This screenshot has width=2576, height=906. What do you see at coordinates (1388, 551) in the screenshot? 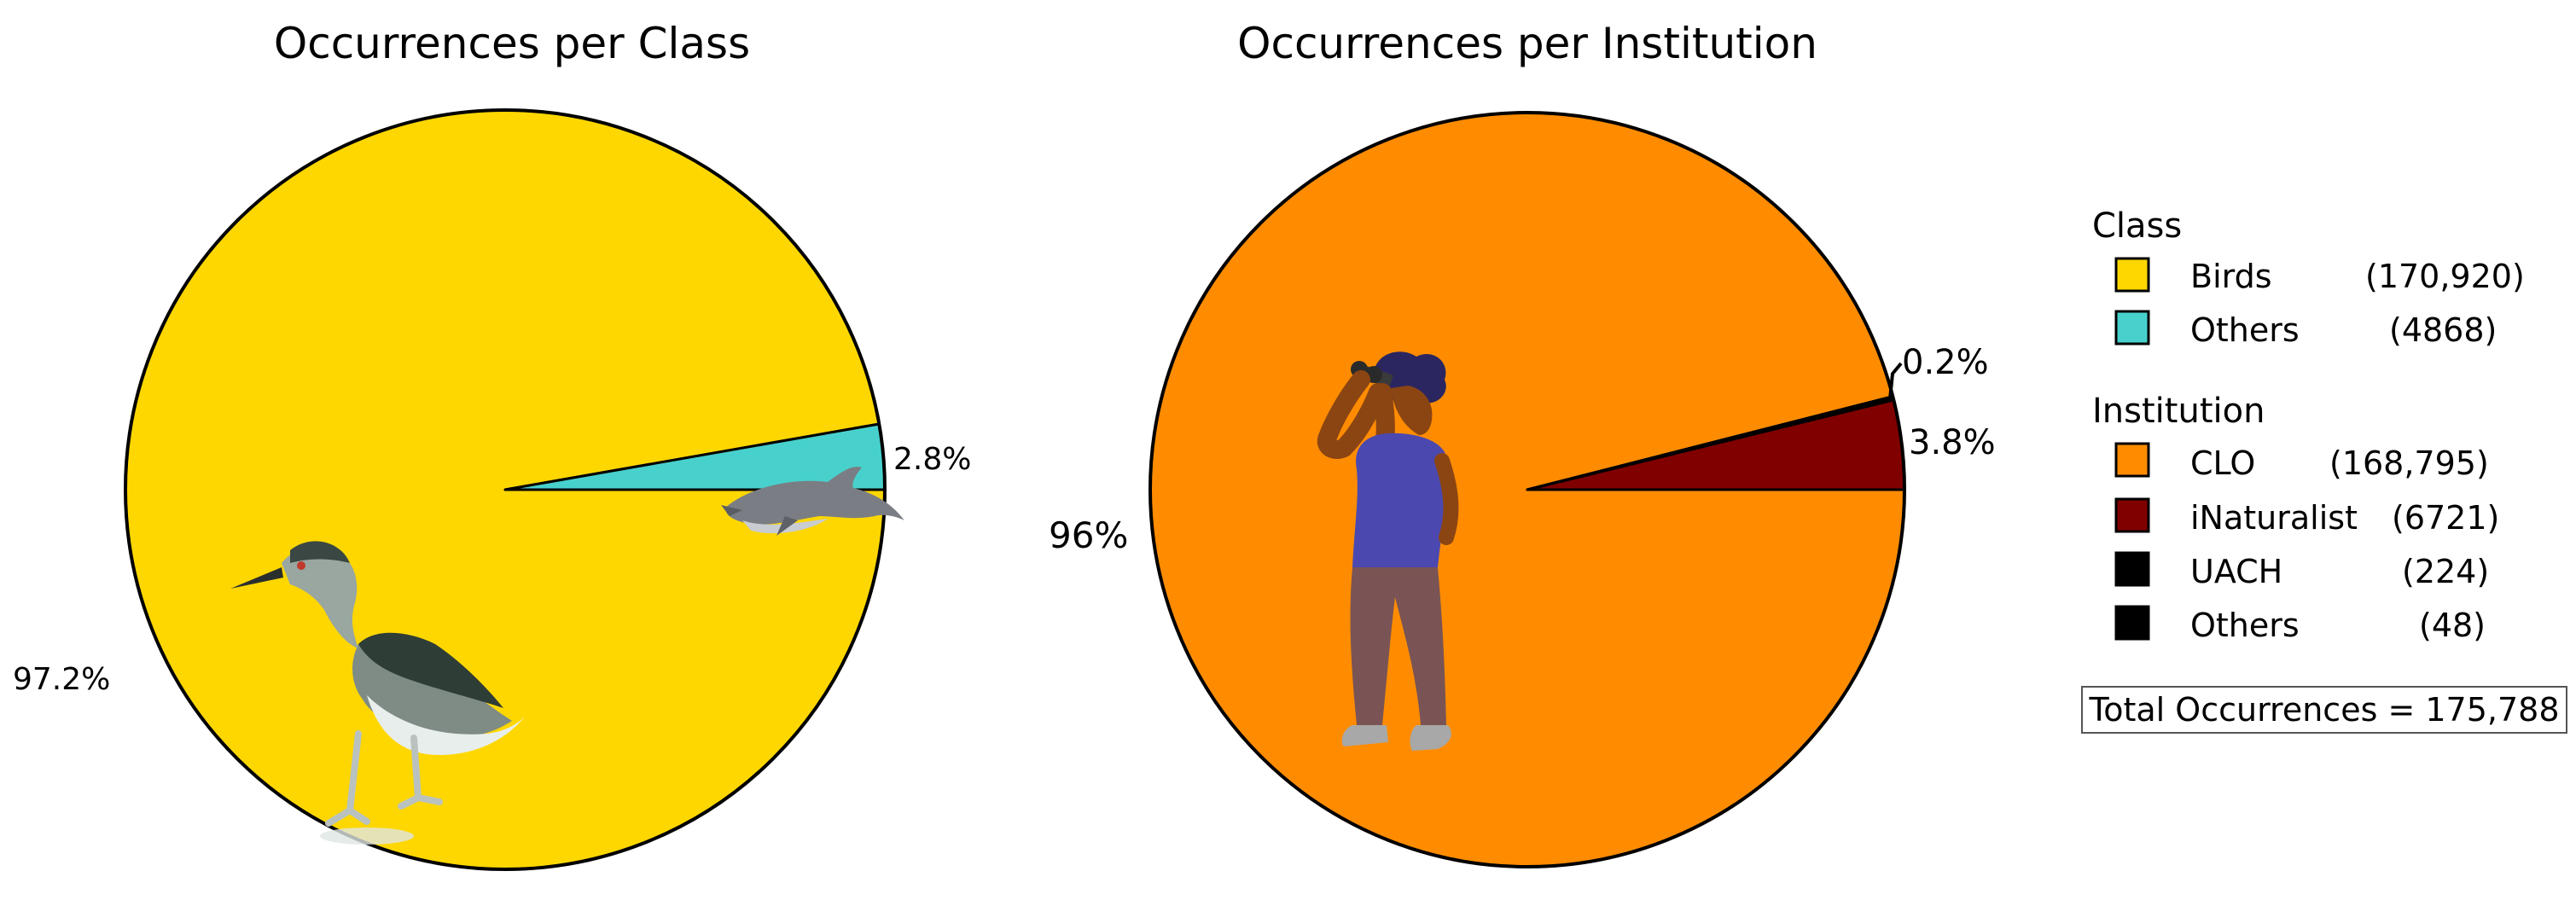
I see `birdwatcher-icon` at bounding box center [1388, 551].